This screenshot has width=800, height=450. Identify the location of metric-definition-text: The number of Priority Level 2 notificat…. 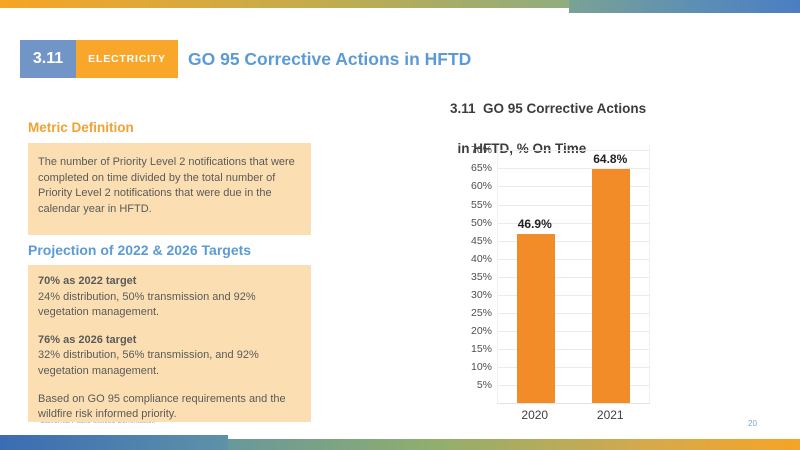
(166, 185).